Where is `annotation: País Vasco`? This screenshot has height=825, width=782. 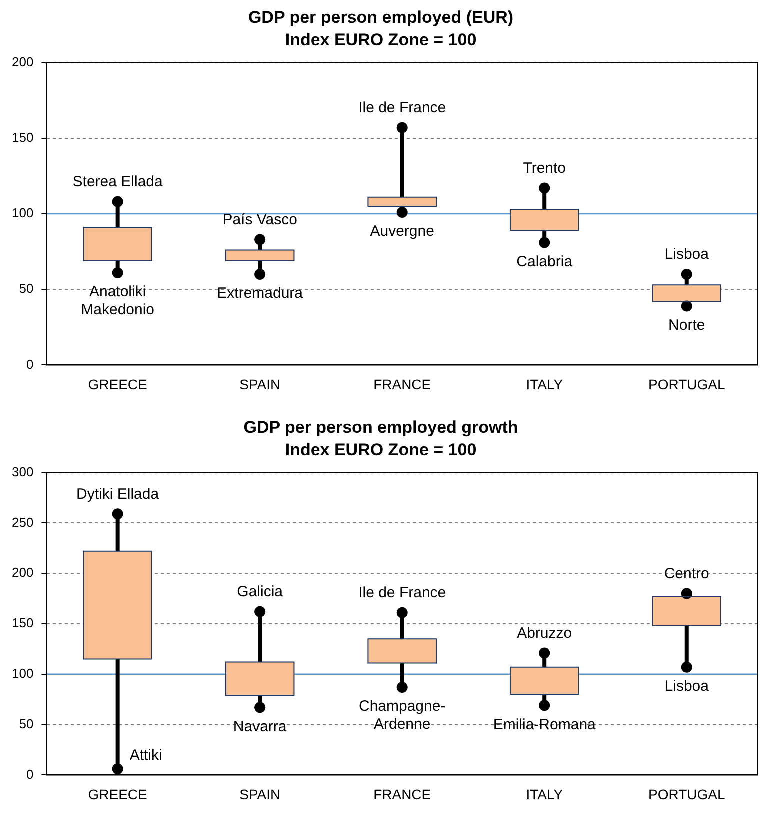 annotation: País Vasco is located at coordinates (260, 219).